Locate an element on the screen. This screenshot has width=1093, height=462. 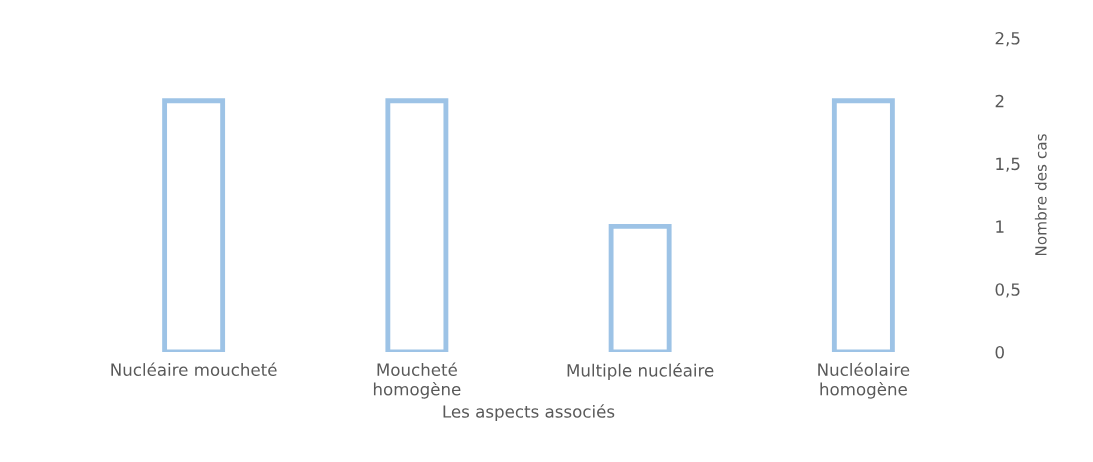
y-tick-label: 2,5 is located at coordinates (1007, 39).